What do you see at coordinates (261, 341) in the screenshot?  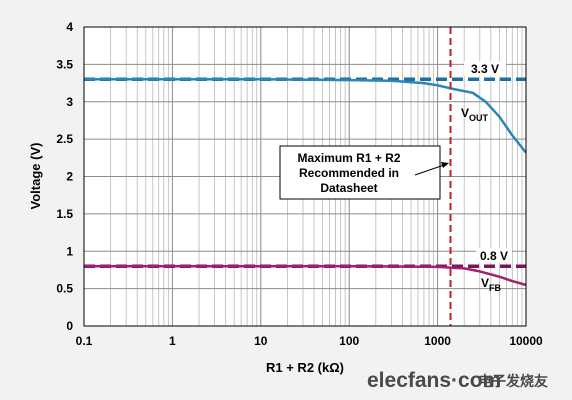 I see `x-tick-label: 10` at bounding box center [261, 341].